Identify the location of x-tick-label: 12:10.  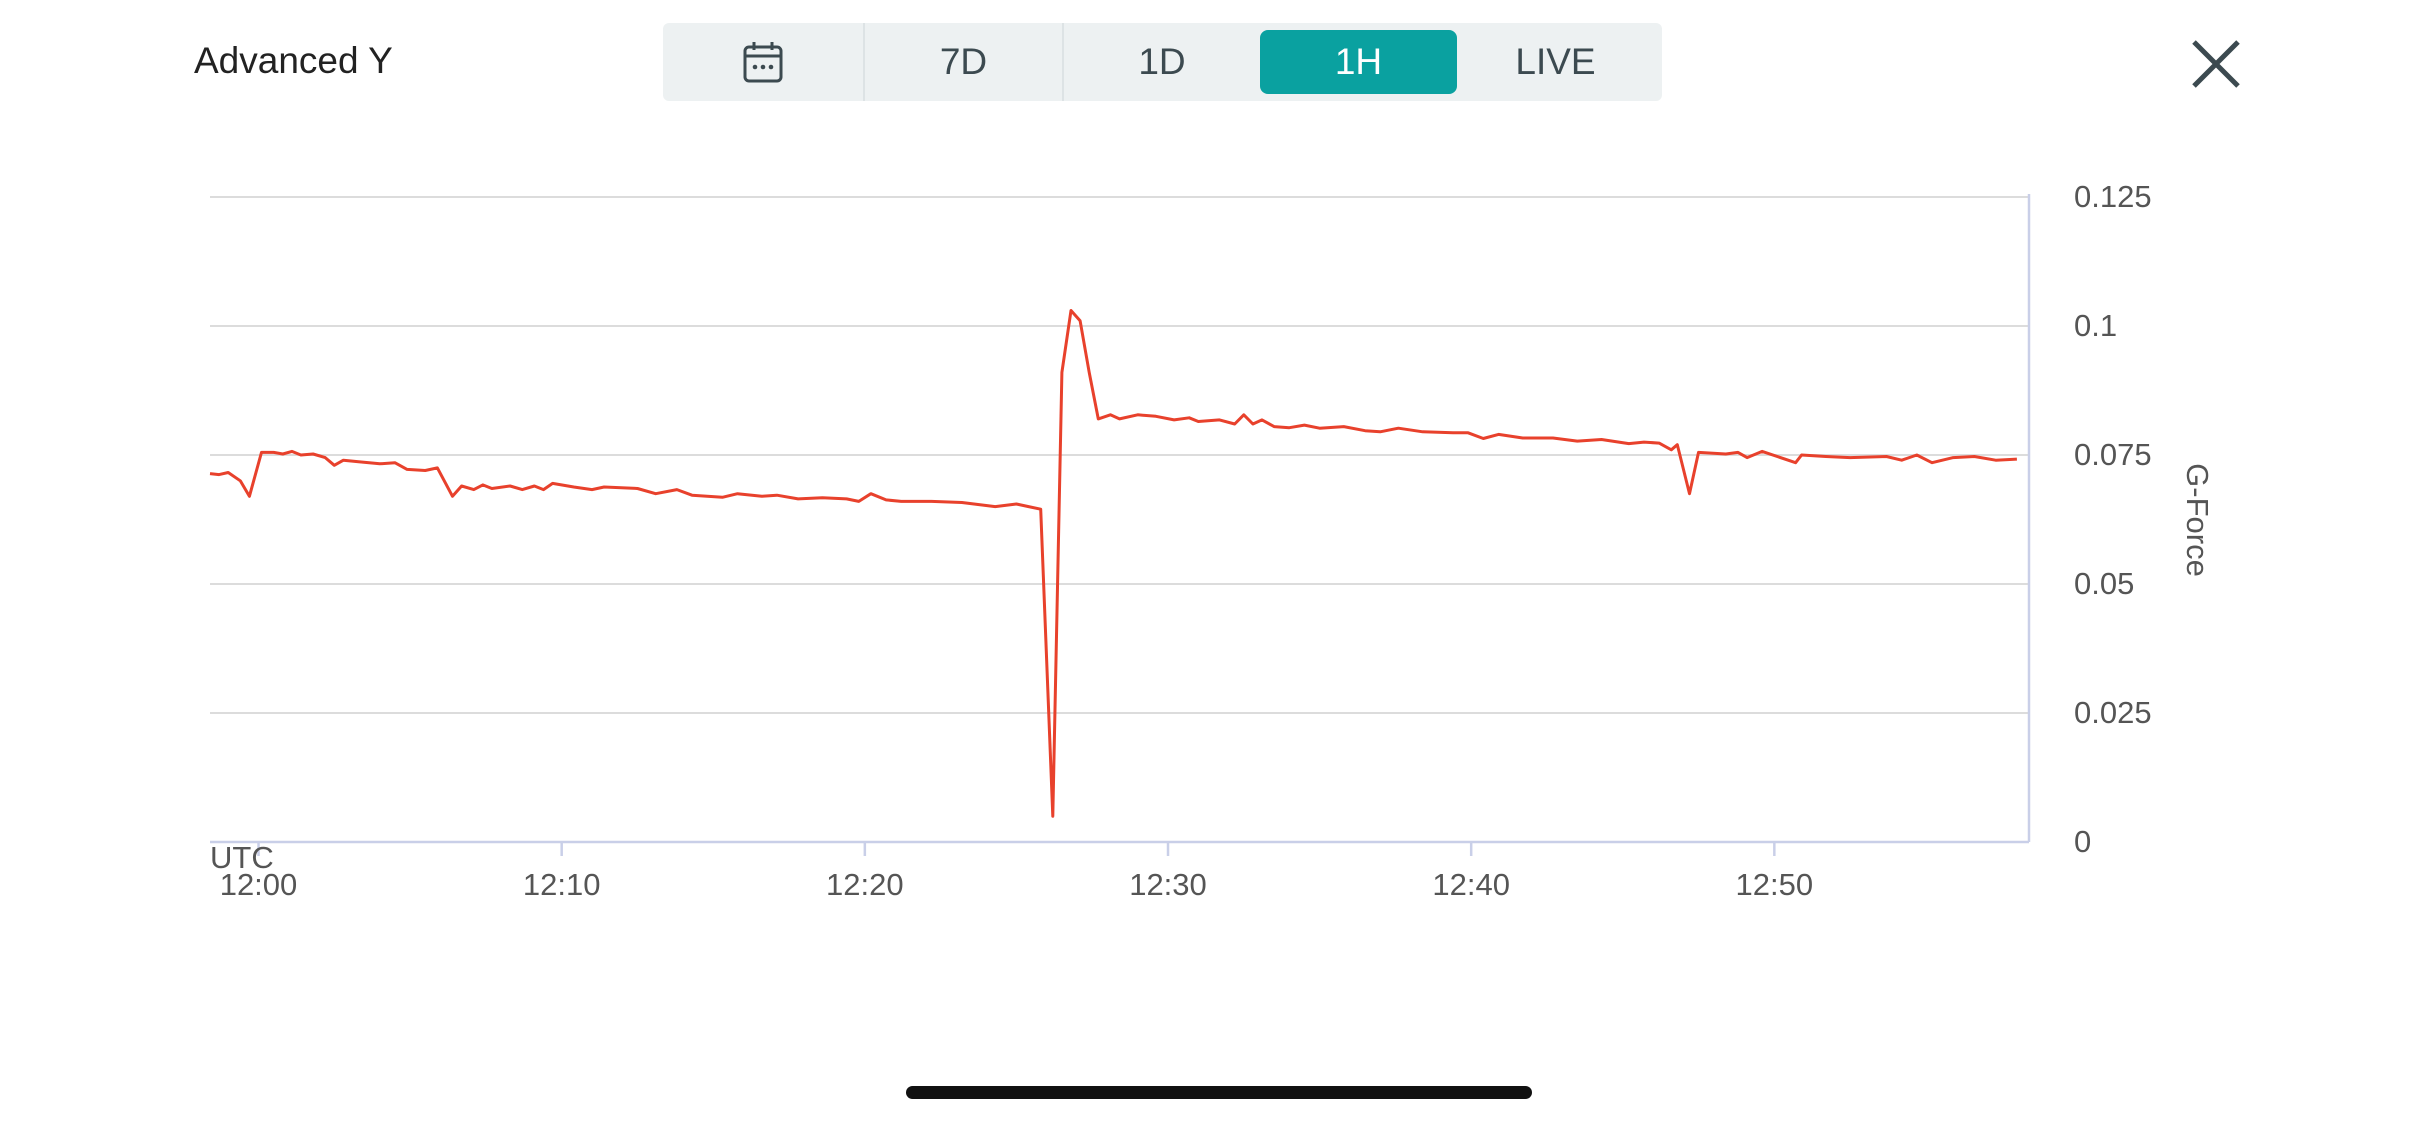
(562, 884).